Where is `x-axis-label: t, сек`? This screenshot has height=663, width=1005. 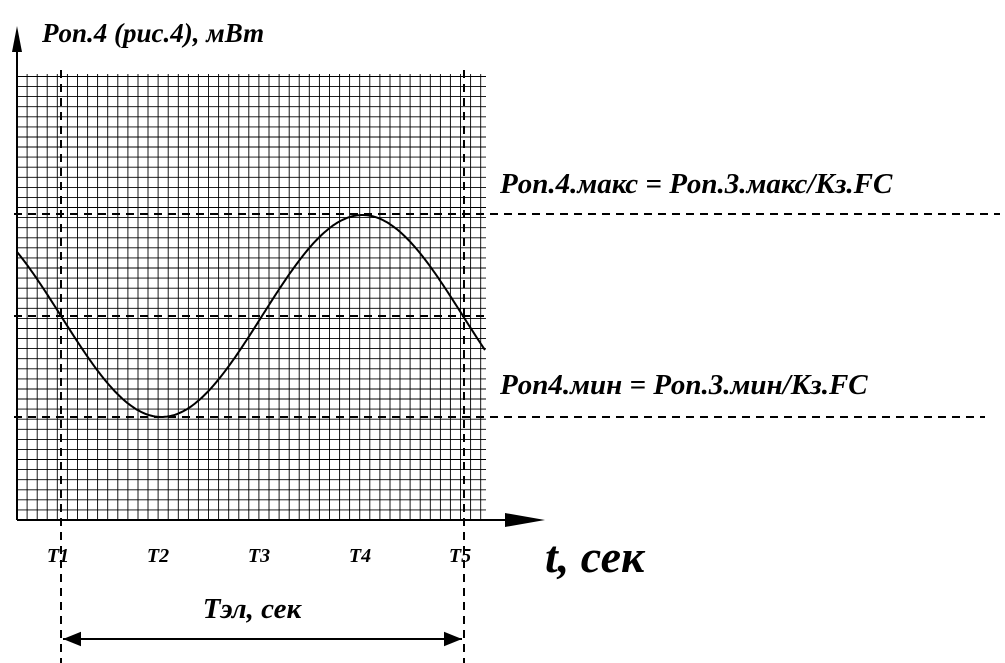
x-axis-label: t, сек is located at coordinates (595, 556).